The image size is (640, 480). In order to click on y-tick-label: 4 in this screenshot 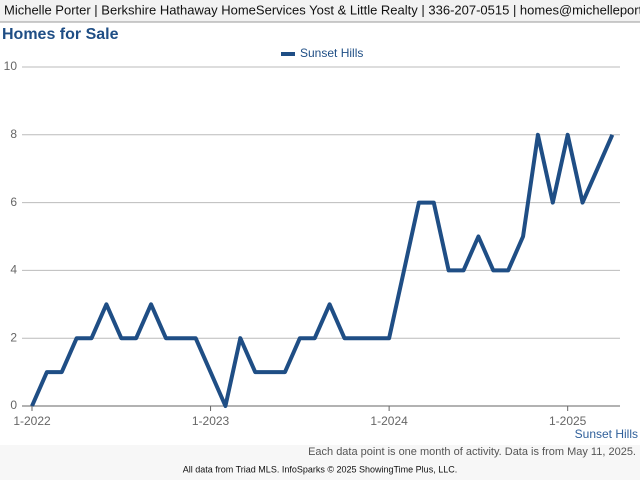, I will do `click(13, 270)`.